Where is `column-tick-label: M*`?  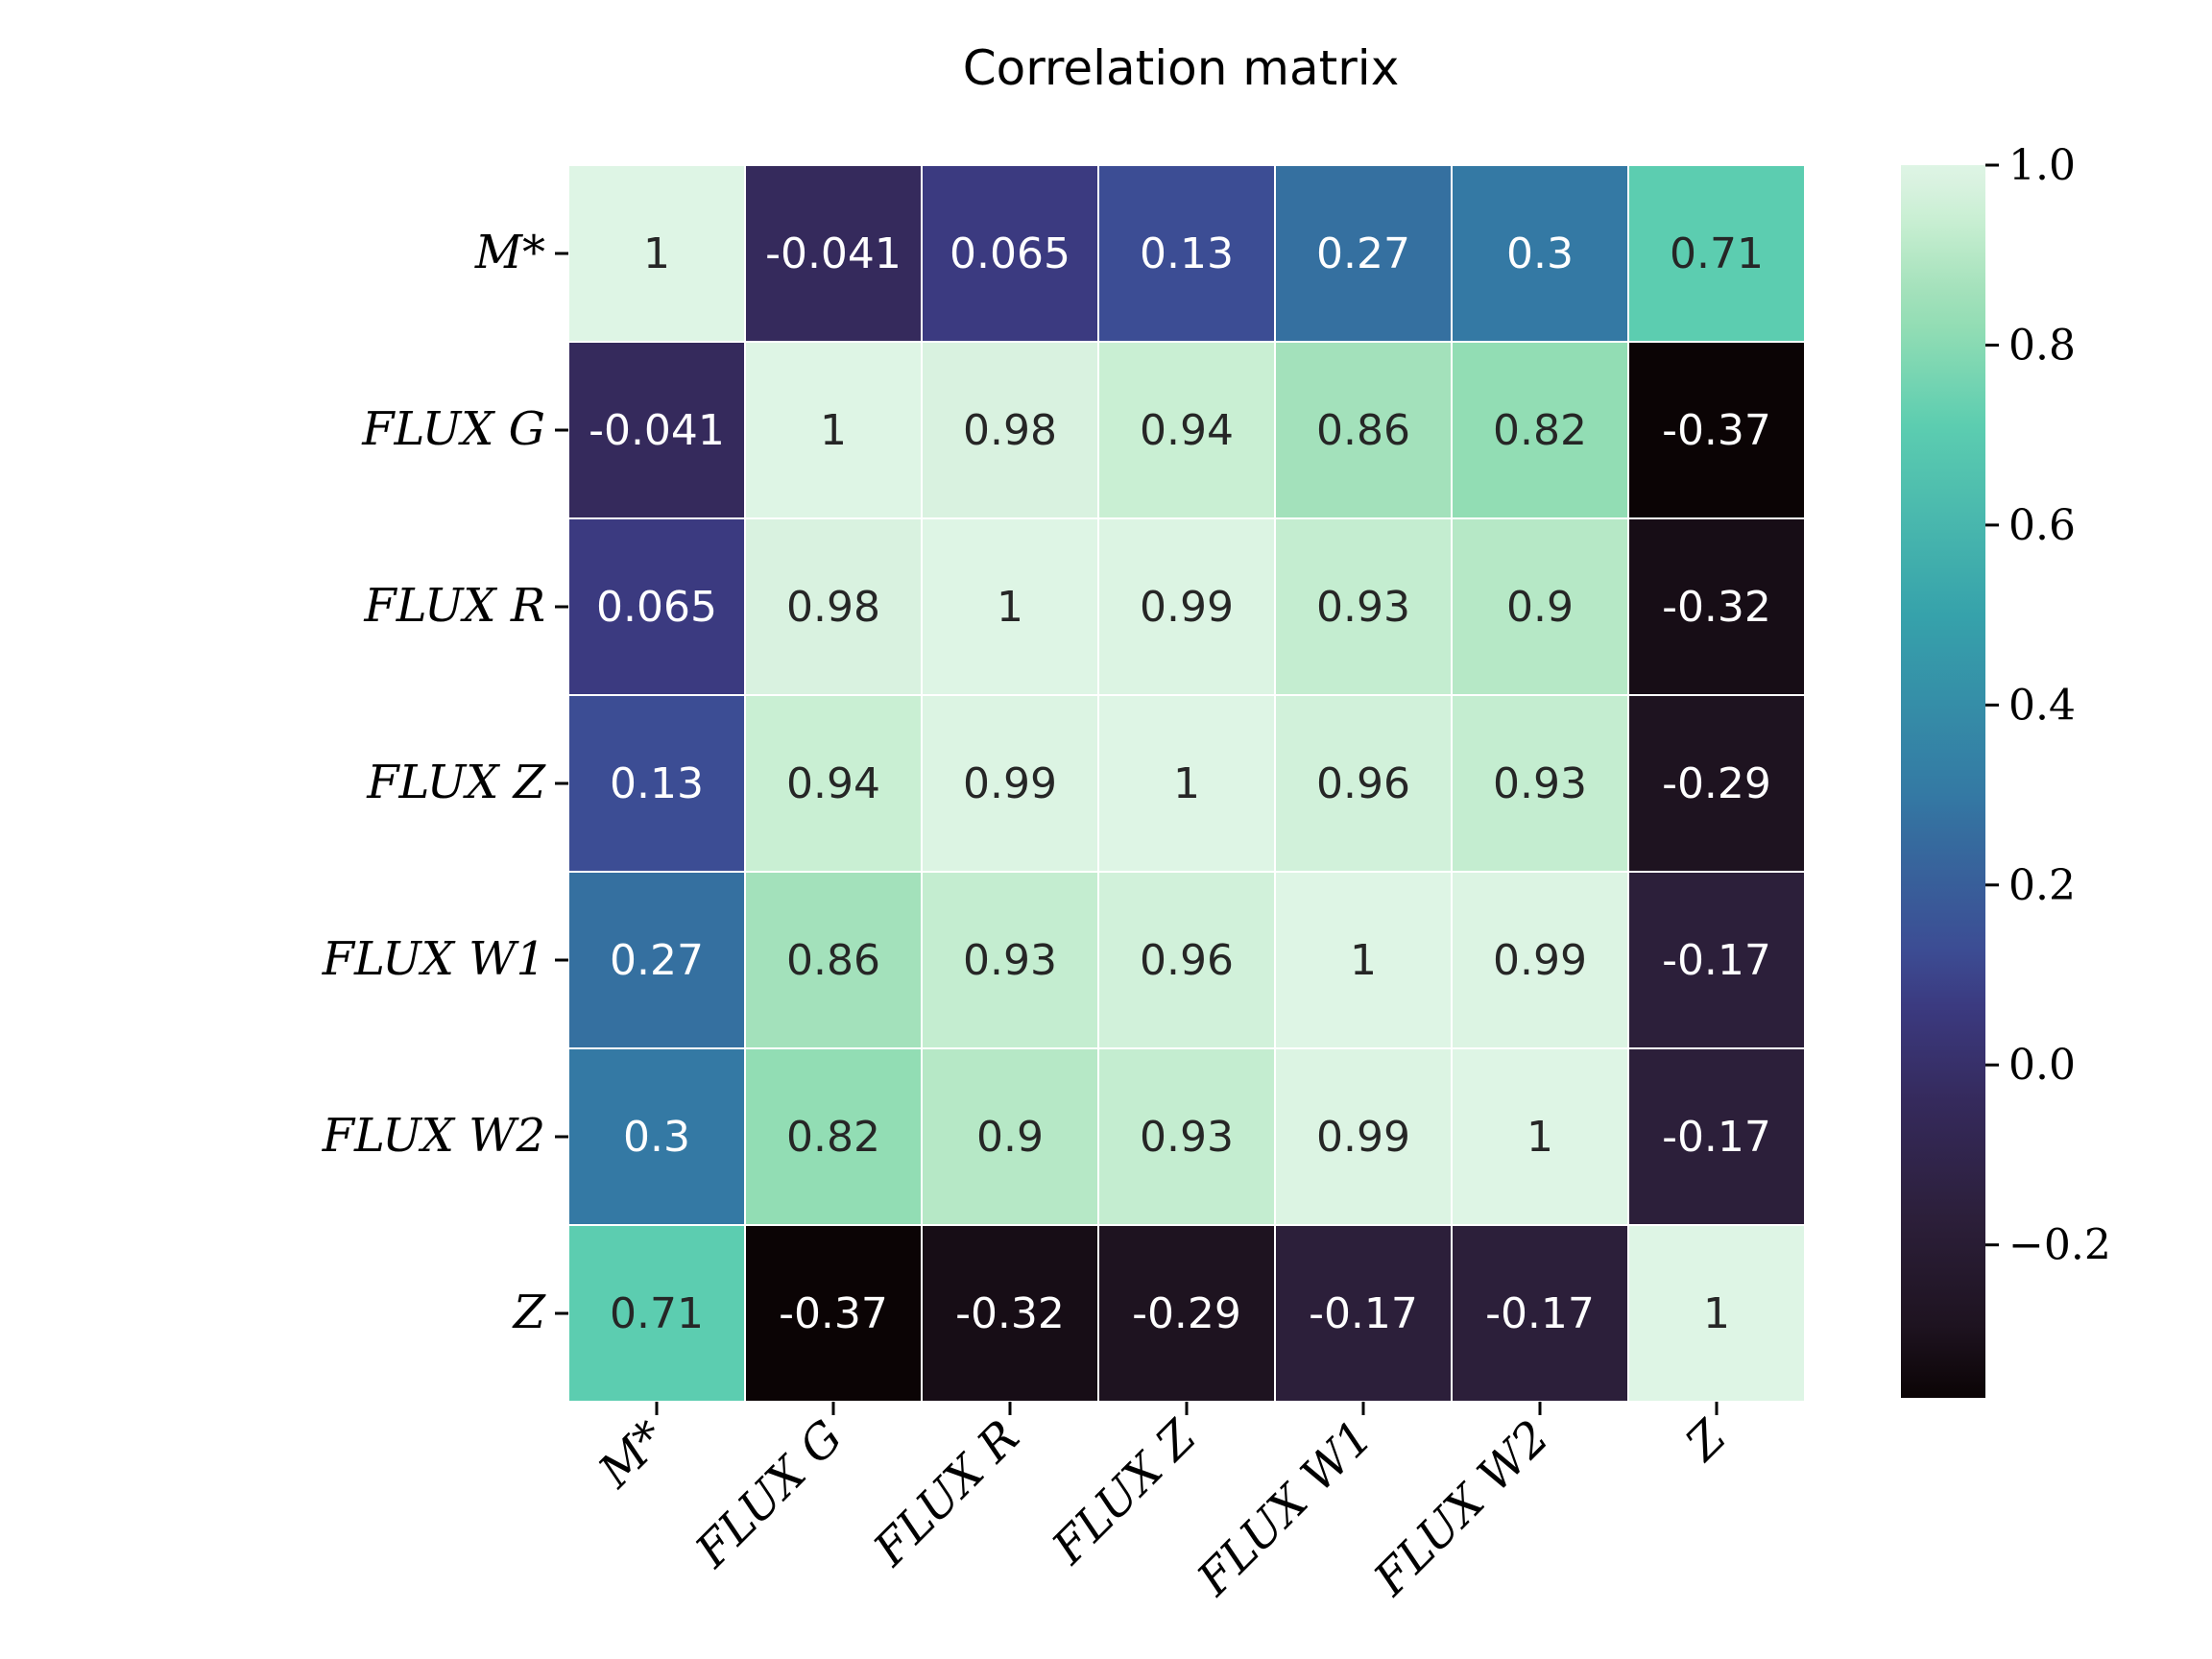
column-tick-label: M* is located at coordinates (632, 1454).